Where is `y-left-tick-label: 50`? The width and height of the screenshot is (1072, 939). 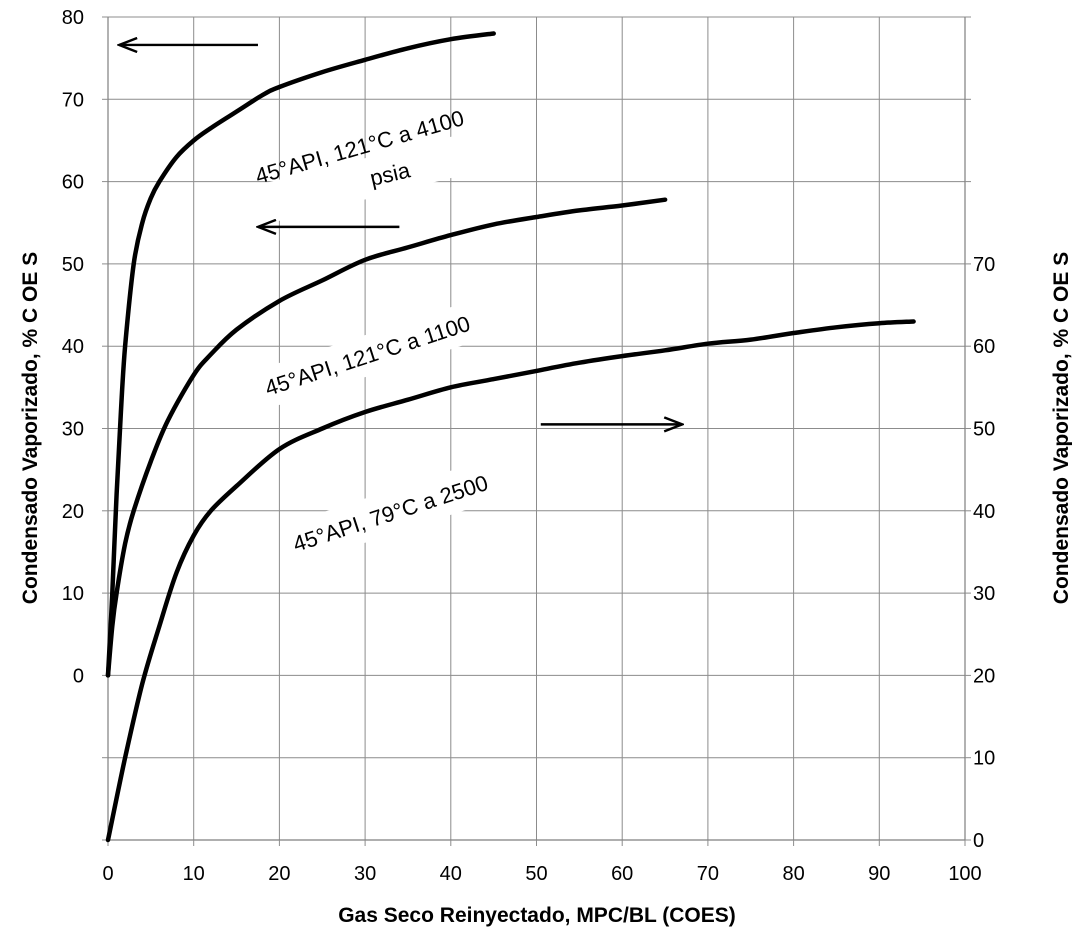
y-left-tick-label: 50 is located at coordinates (73, 265).